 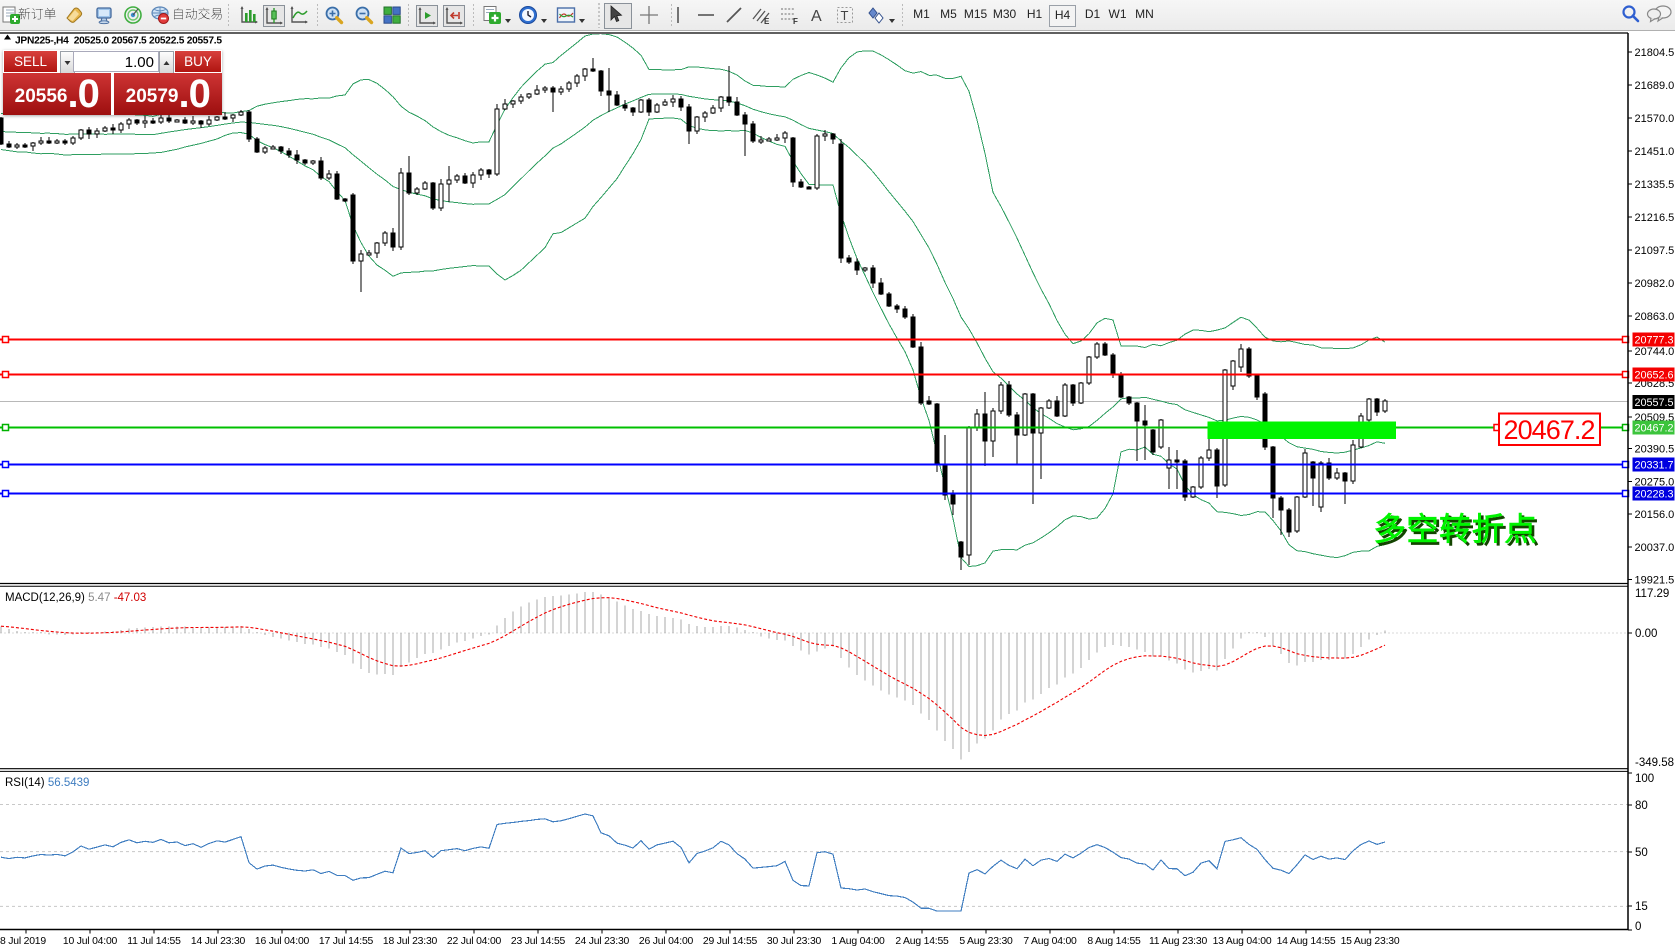 What do you see at coordinates (538, 941) in the screenshot?
I see `svg-text: 23 Jul 14:55` at bounding box center [538, 941].